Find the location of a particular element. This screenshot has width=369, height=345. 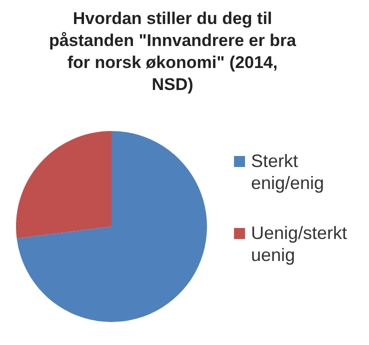

legend-label: Uenig/sterkt uenig is located at coordinates (299, 244).